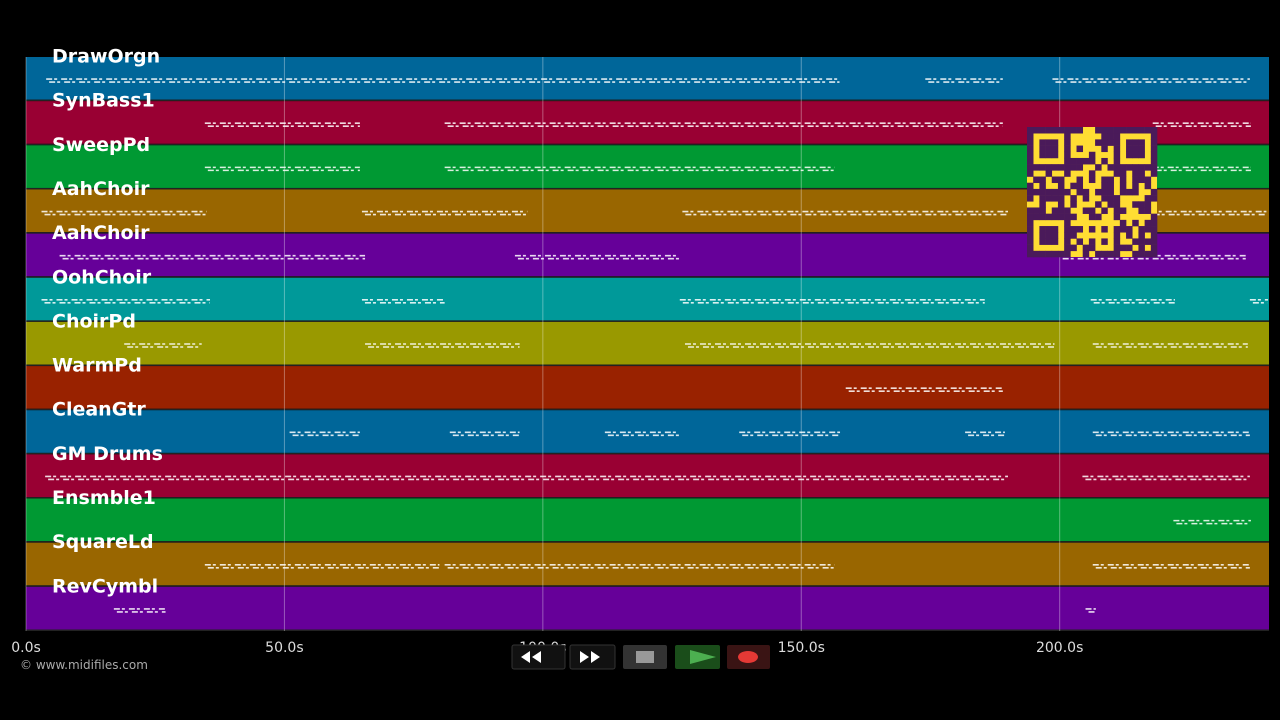  Describe the element at coordinates (748, 657) in the screenshot. I see `record-button` at that location.